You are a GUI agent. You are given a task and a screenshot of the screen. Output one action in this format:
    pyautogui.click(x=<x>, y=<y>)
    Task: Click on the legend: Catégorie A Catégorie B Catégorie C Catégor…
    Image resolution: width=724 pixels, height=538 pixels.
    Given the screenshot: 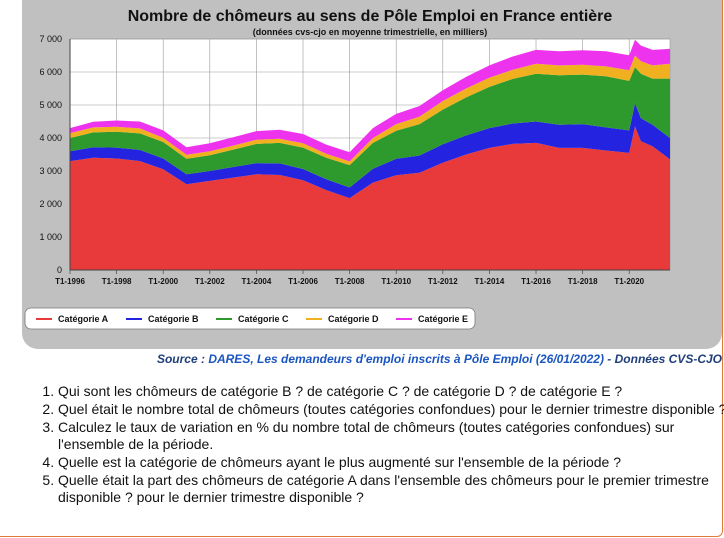 What is the action you would take?
    pyautogui.click(x=250, y=318)
    